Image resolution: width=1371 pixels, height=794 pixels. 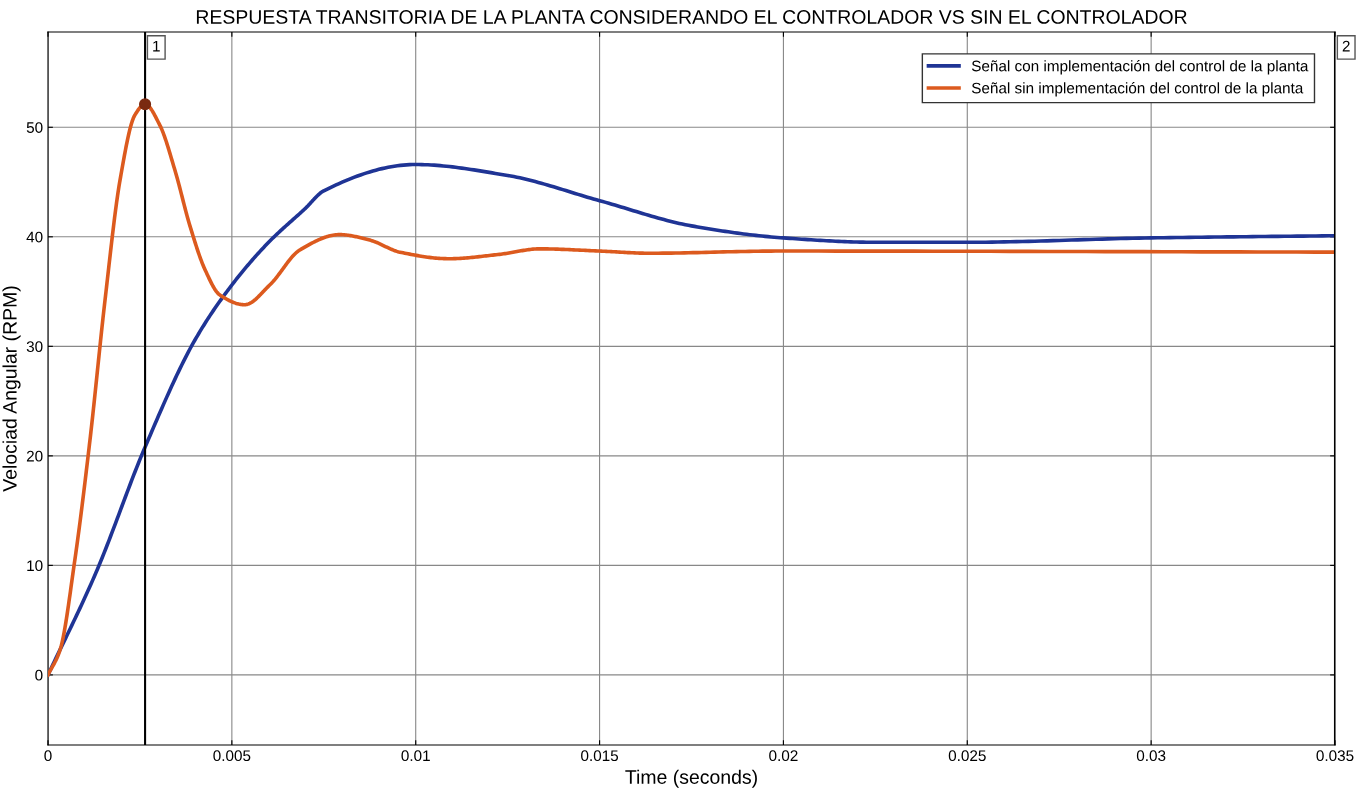 What do you see at coordinates (1335, 756) in the screenshot?
I see `x-tick-label: 0.035` at bounding box center [1335, 756].